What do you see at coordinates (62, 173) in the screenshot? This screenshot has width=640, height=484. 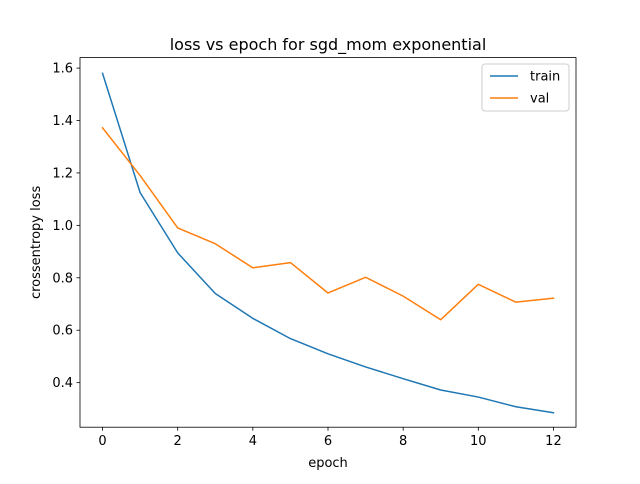 I see `y-tick-label: 1.2` at bounding box center [62, 173].